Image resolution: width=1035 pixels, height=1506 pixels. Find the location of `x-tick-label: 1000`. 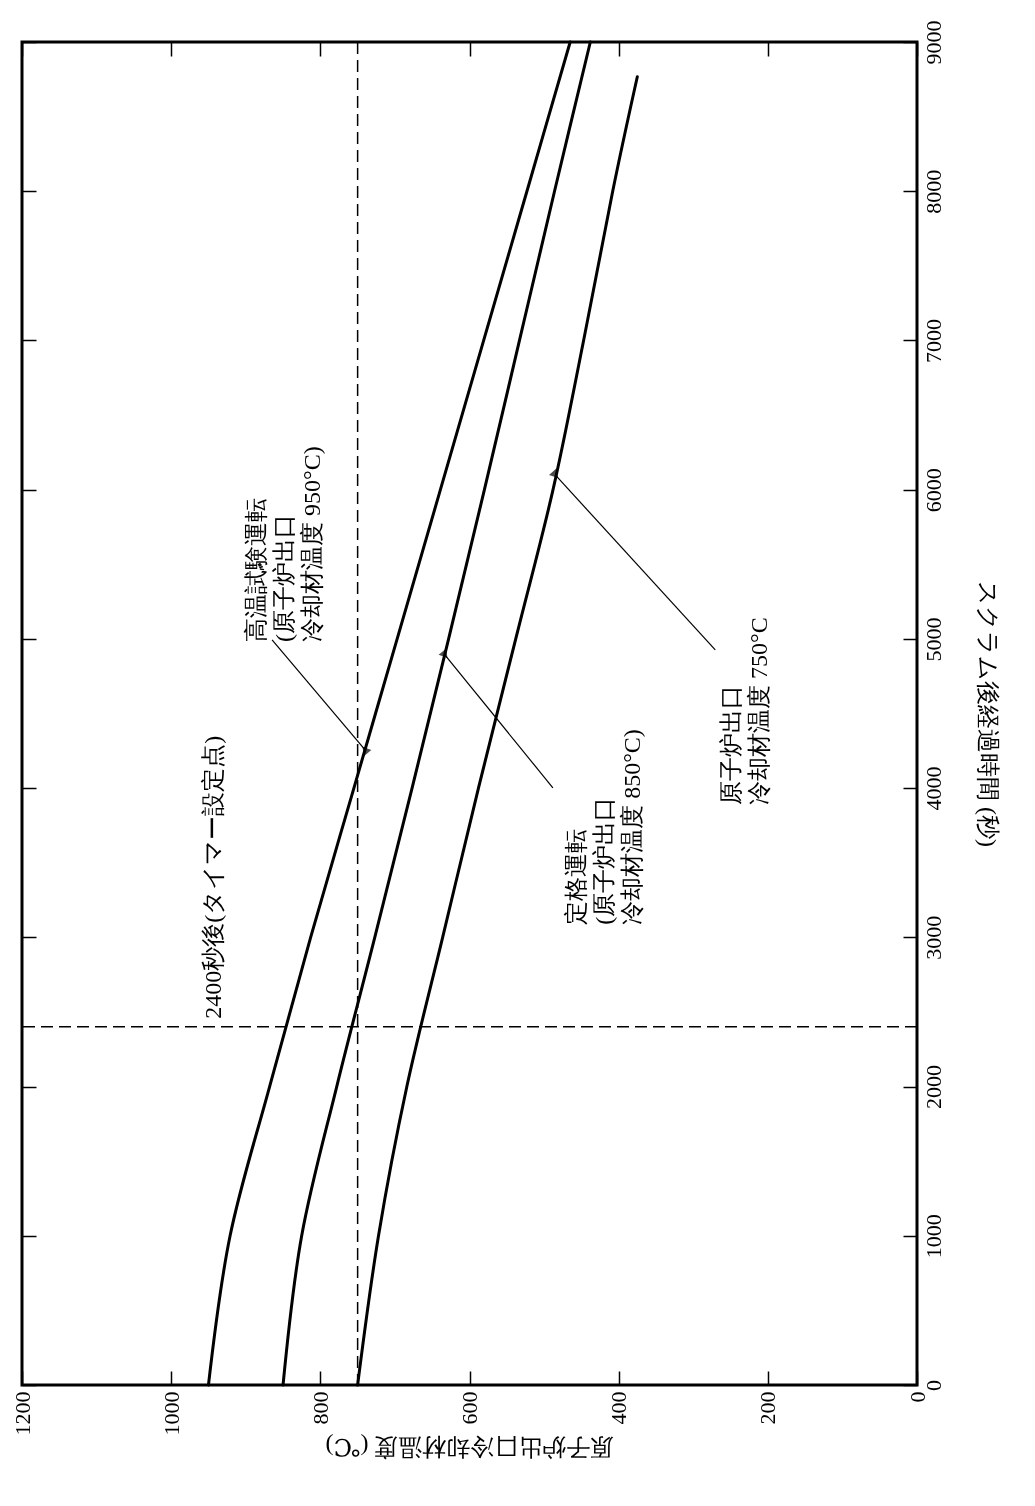

x-tick-label: 1000 is located at coordinates (171, 1413).